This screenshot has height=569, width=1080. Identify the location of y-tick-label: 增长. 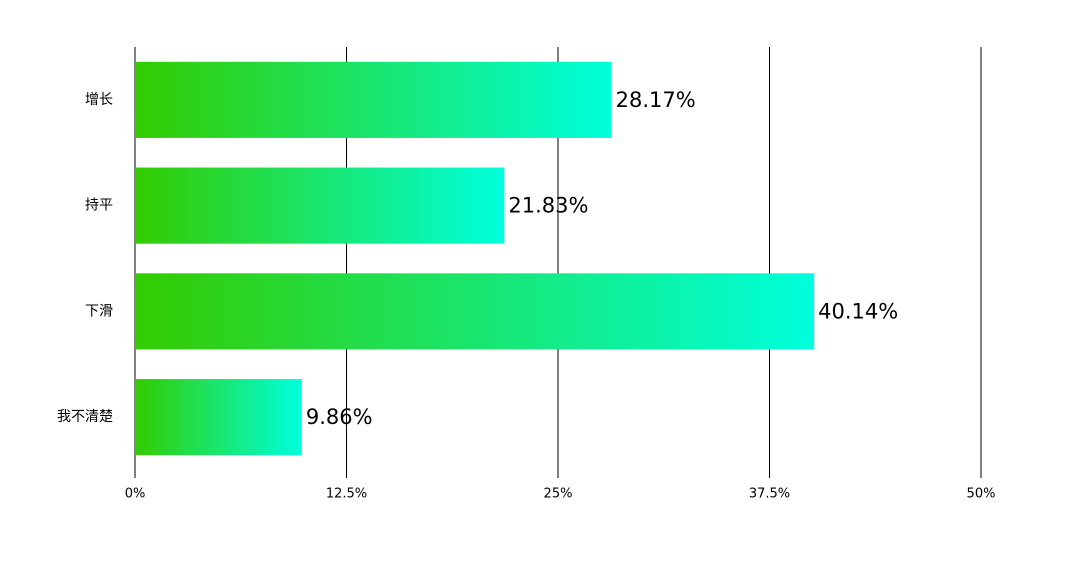
(99, 100).